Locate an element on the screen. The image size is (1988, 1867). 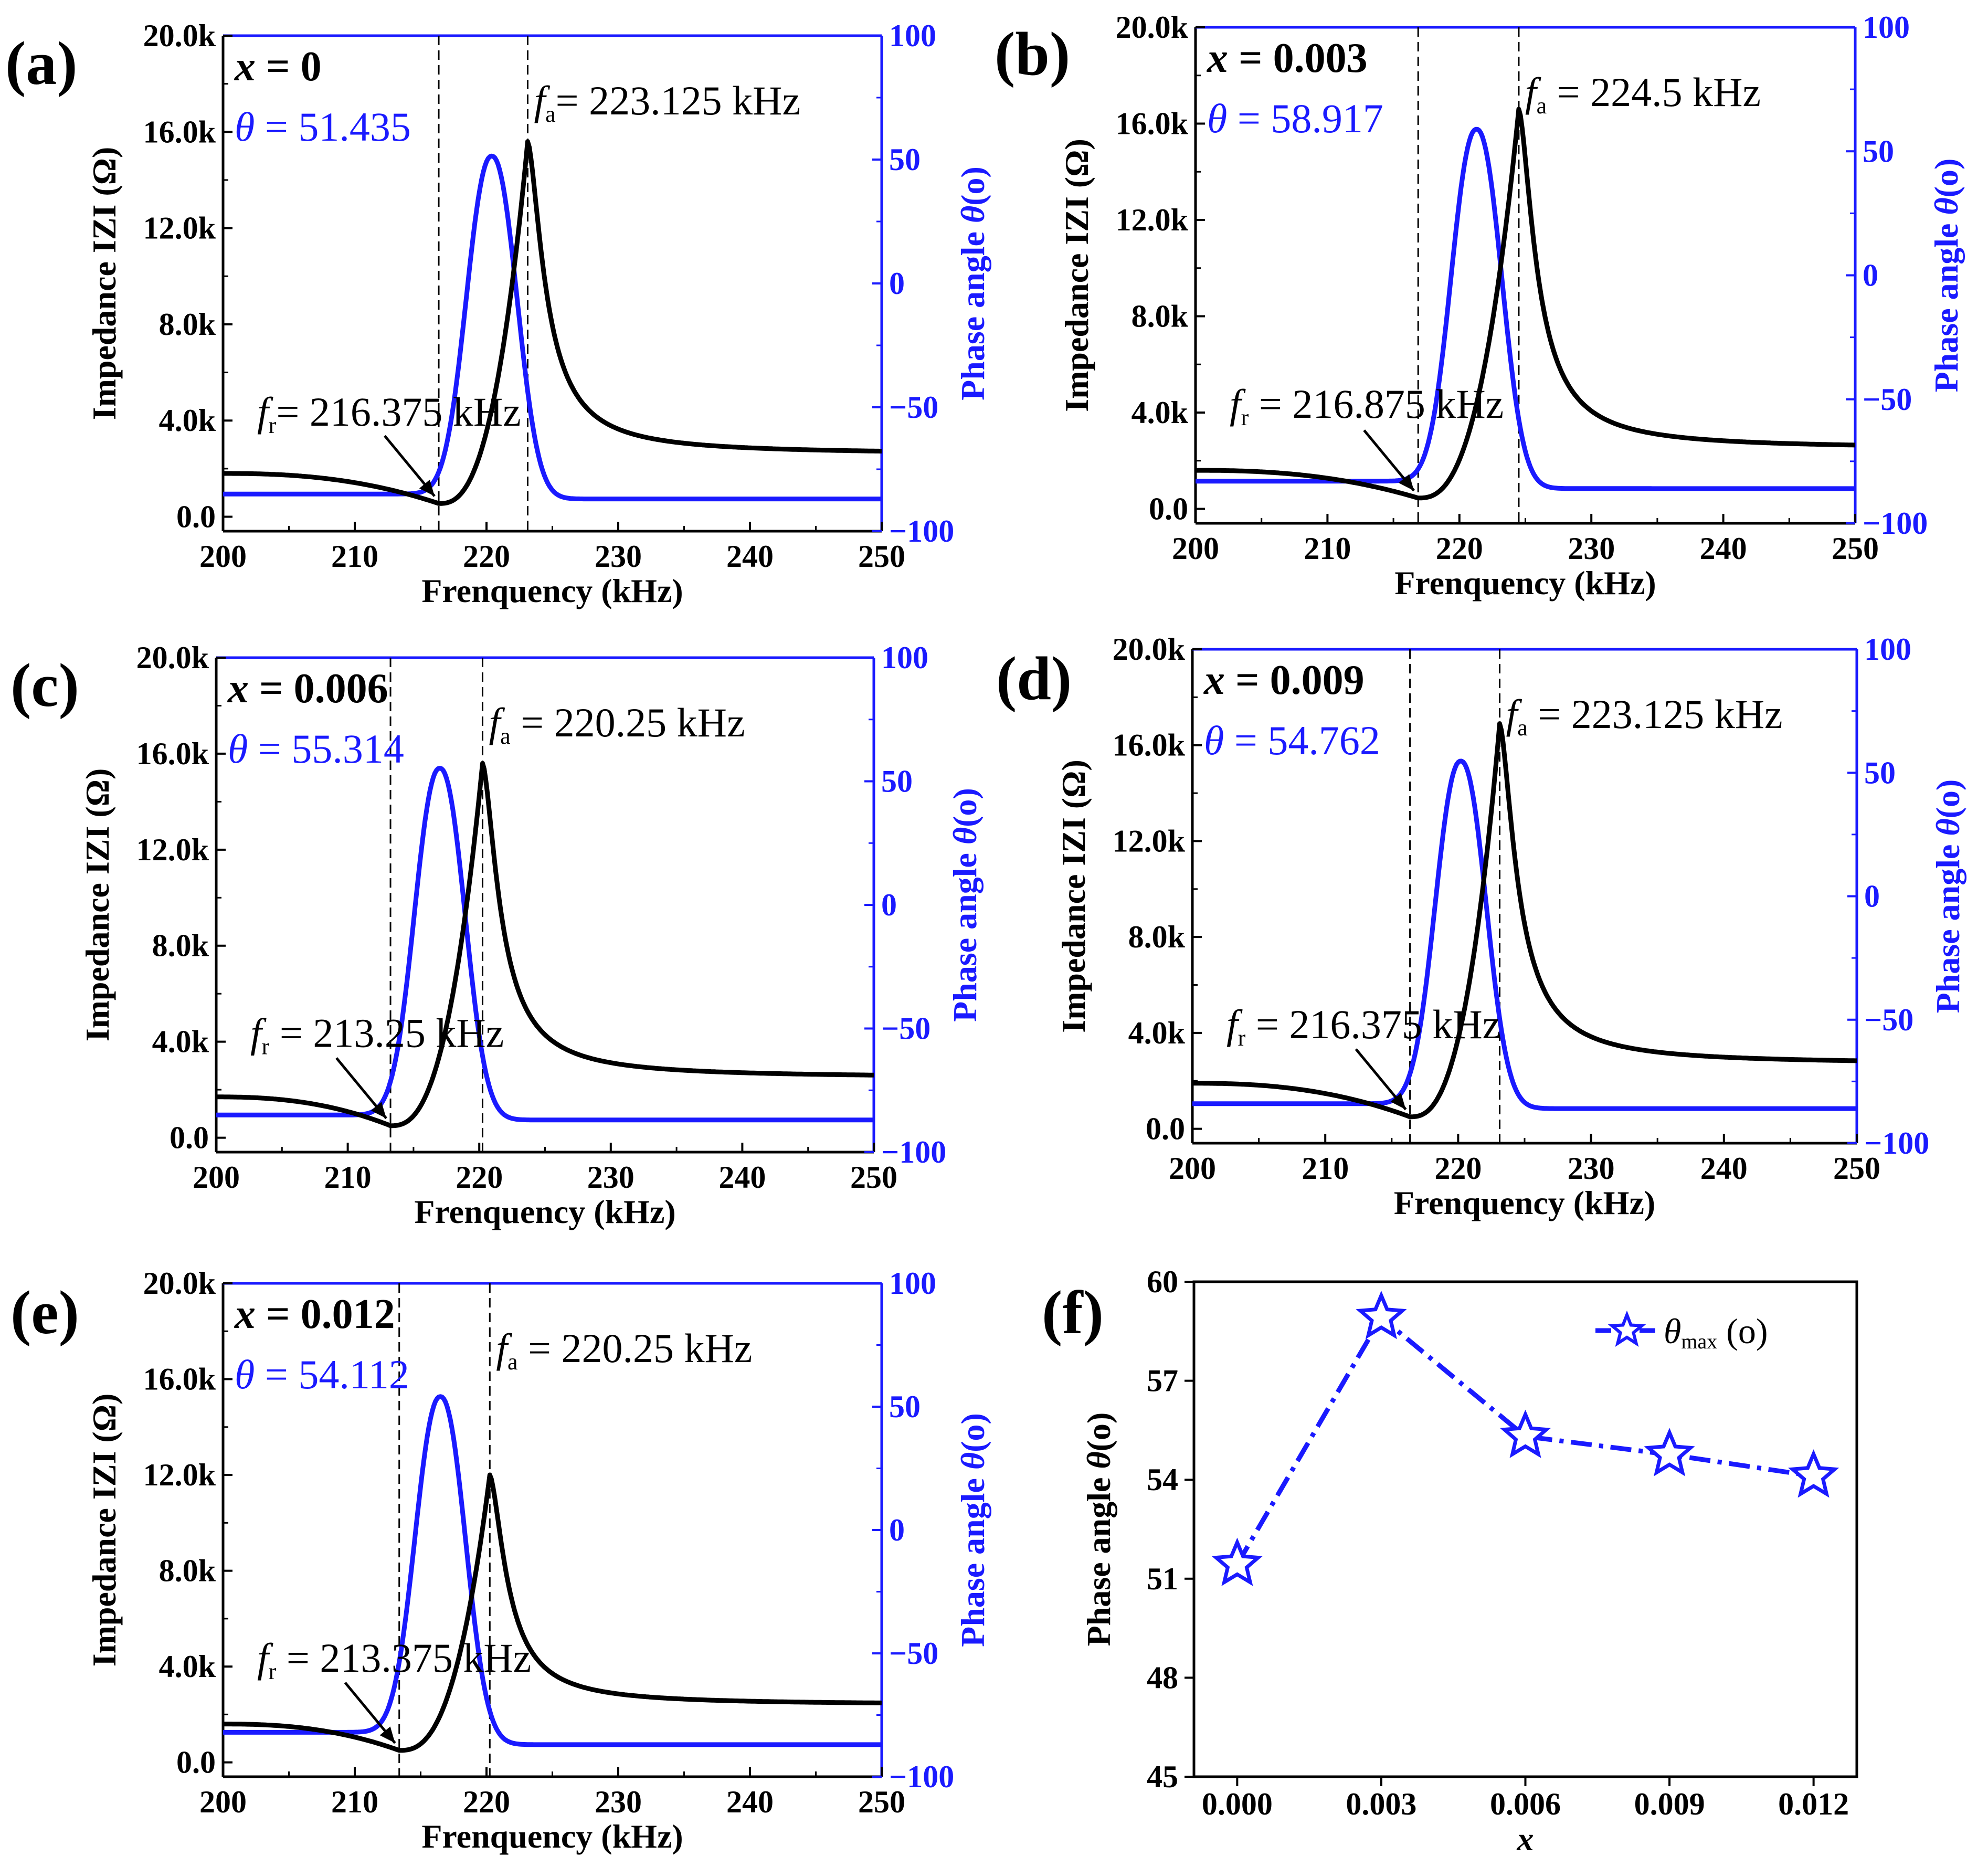
plot-frame is located at coordinates (1525, 1529).